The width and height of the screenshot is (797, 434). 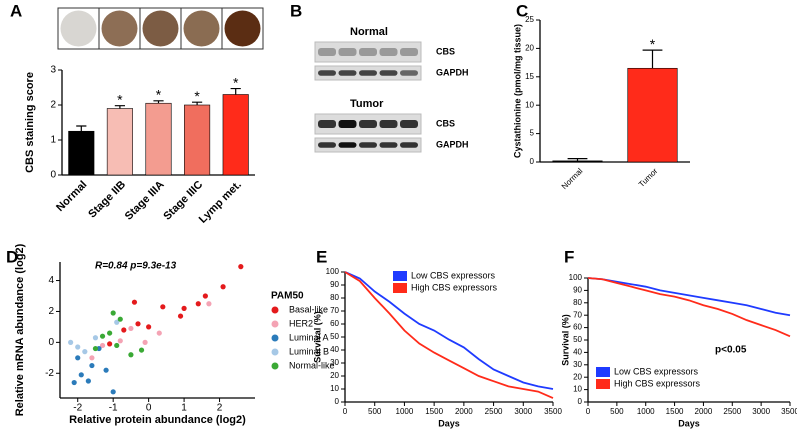 What do you see at coordinates (301, 323) in the screenshot?
I see `legend-label: HER2` at bounding box center [301, 323].